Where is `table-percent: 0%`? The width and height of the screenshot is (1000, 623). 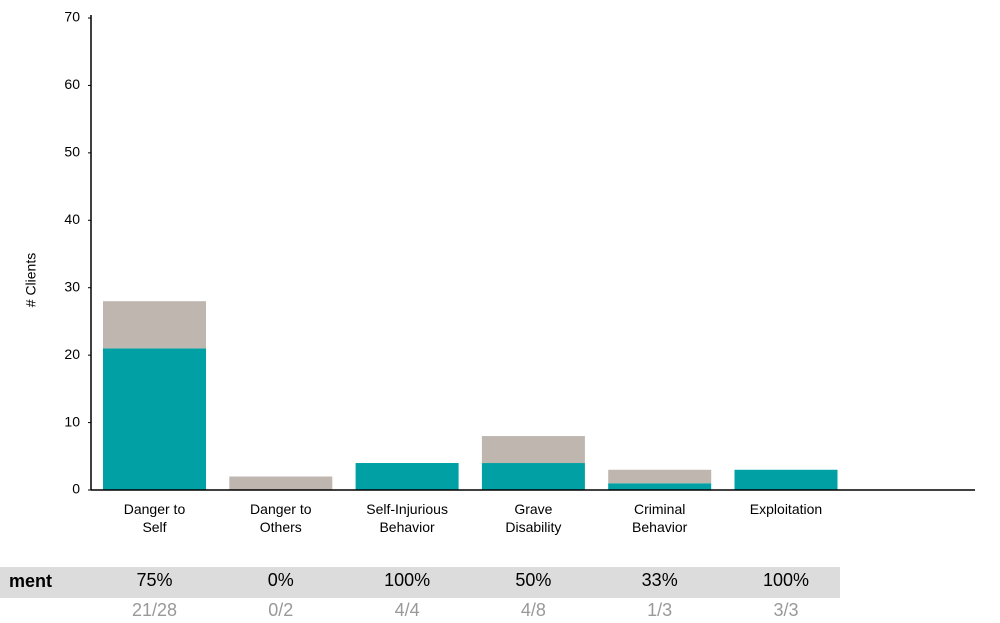
table-percent: 0% is located at coordinates (280, 580).